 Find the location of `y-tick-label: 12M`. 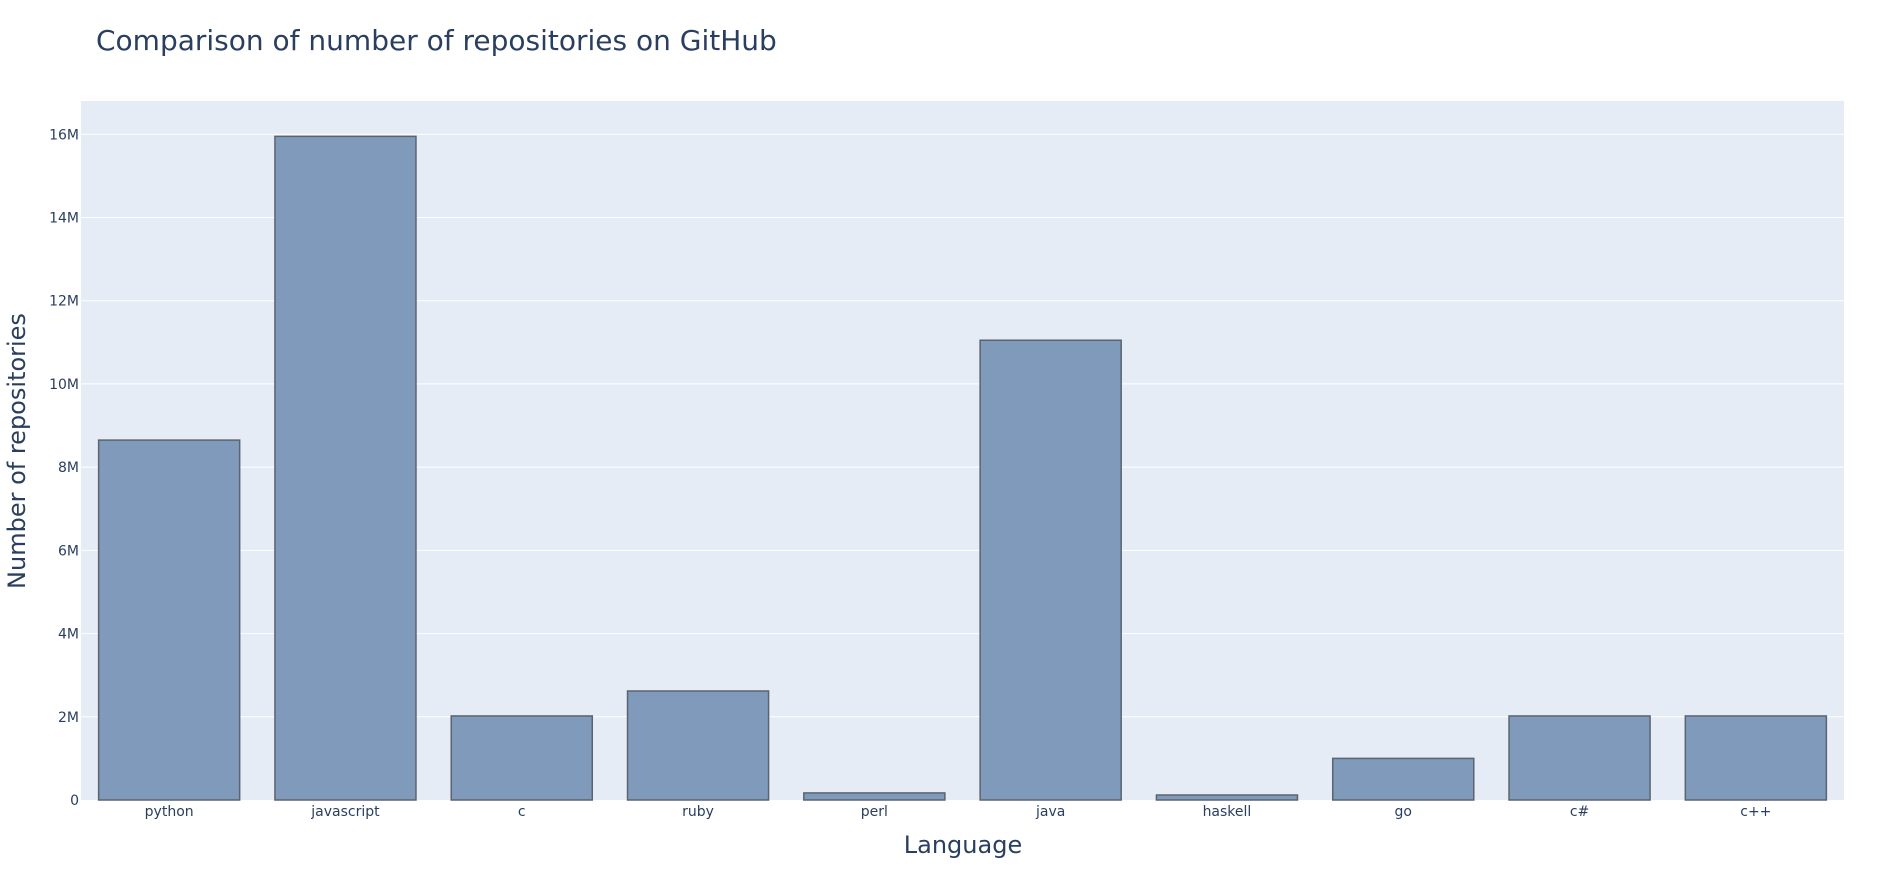

y-tick-label: 12M is located at coordinates (64, 302).